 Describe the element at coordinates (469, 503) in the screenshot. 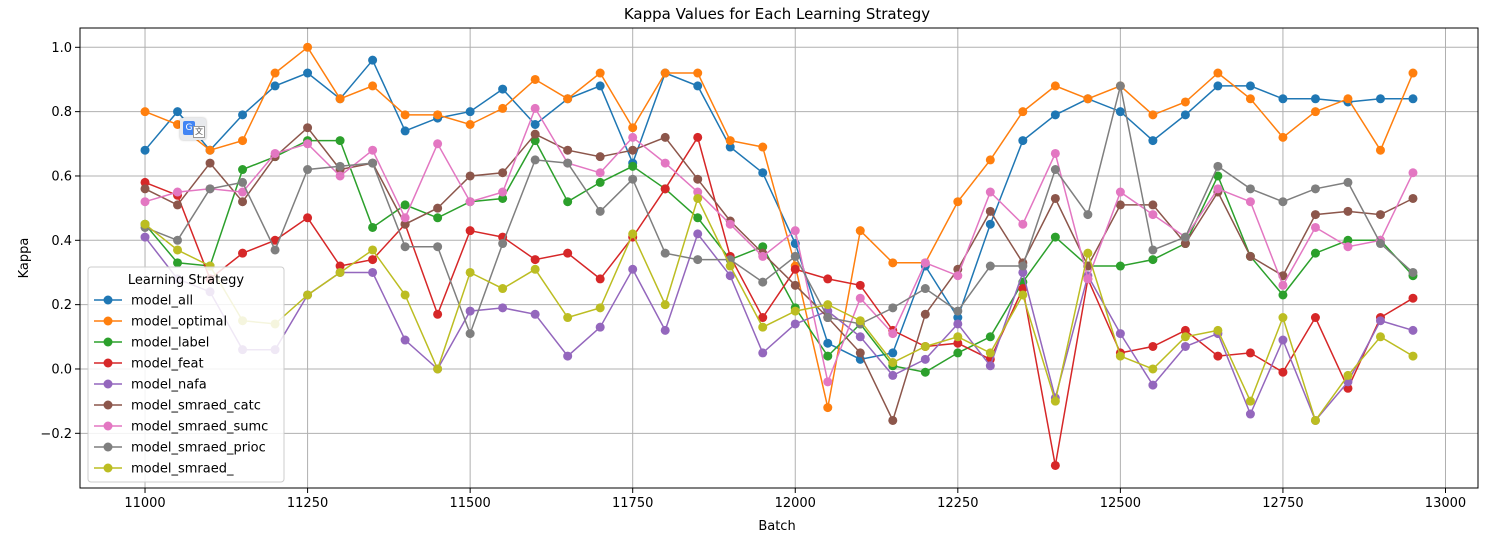

I see `x-tick-label: 11500` at that location.